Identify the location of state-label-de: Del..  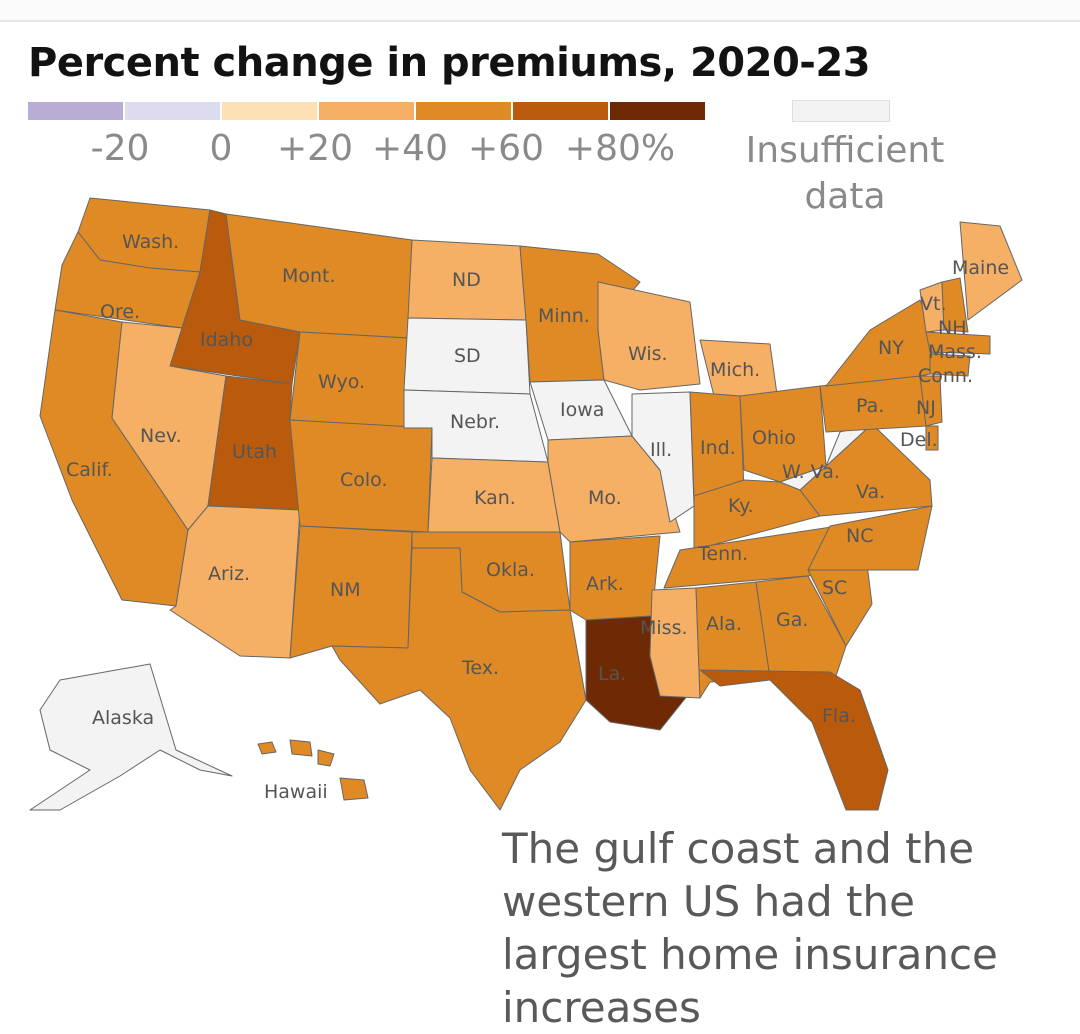
(919, 440).